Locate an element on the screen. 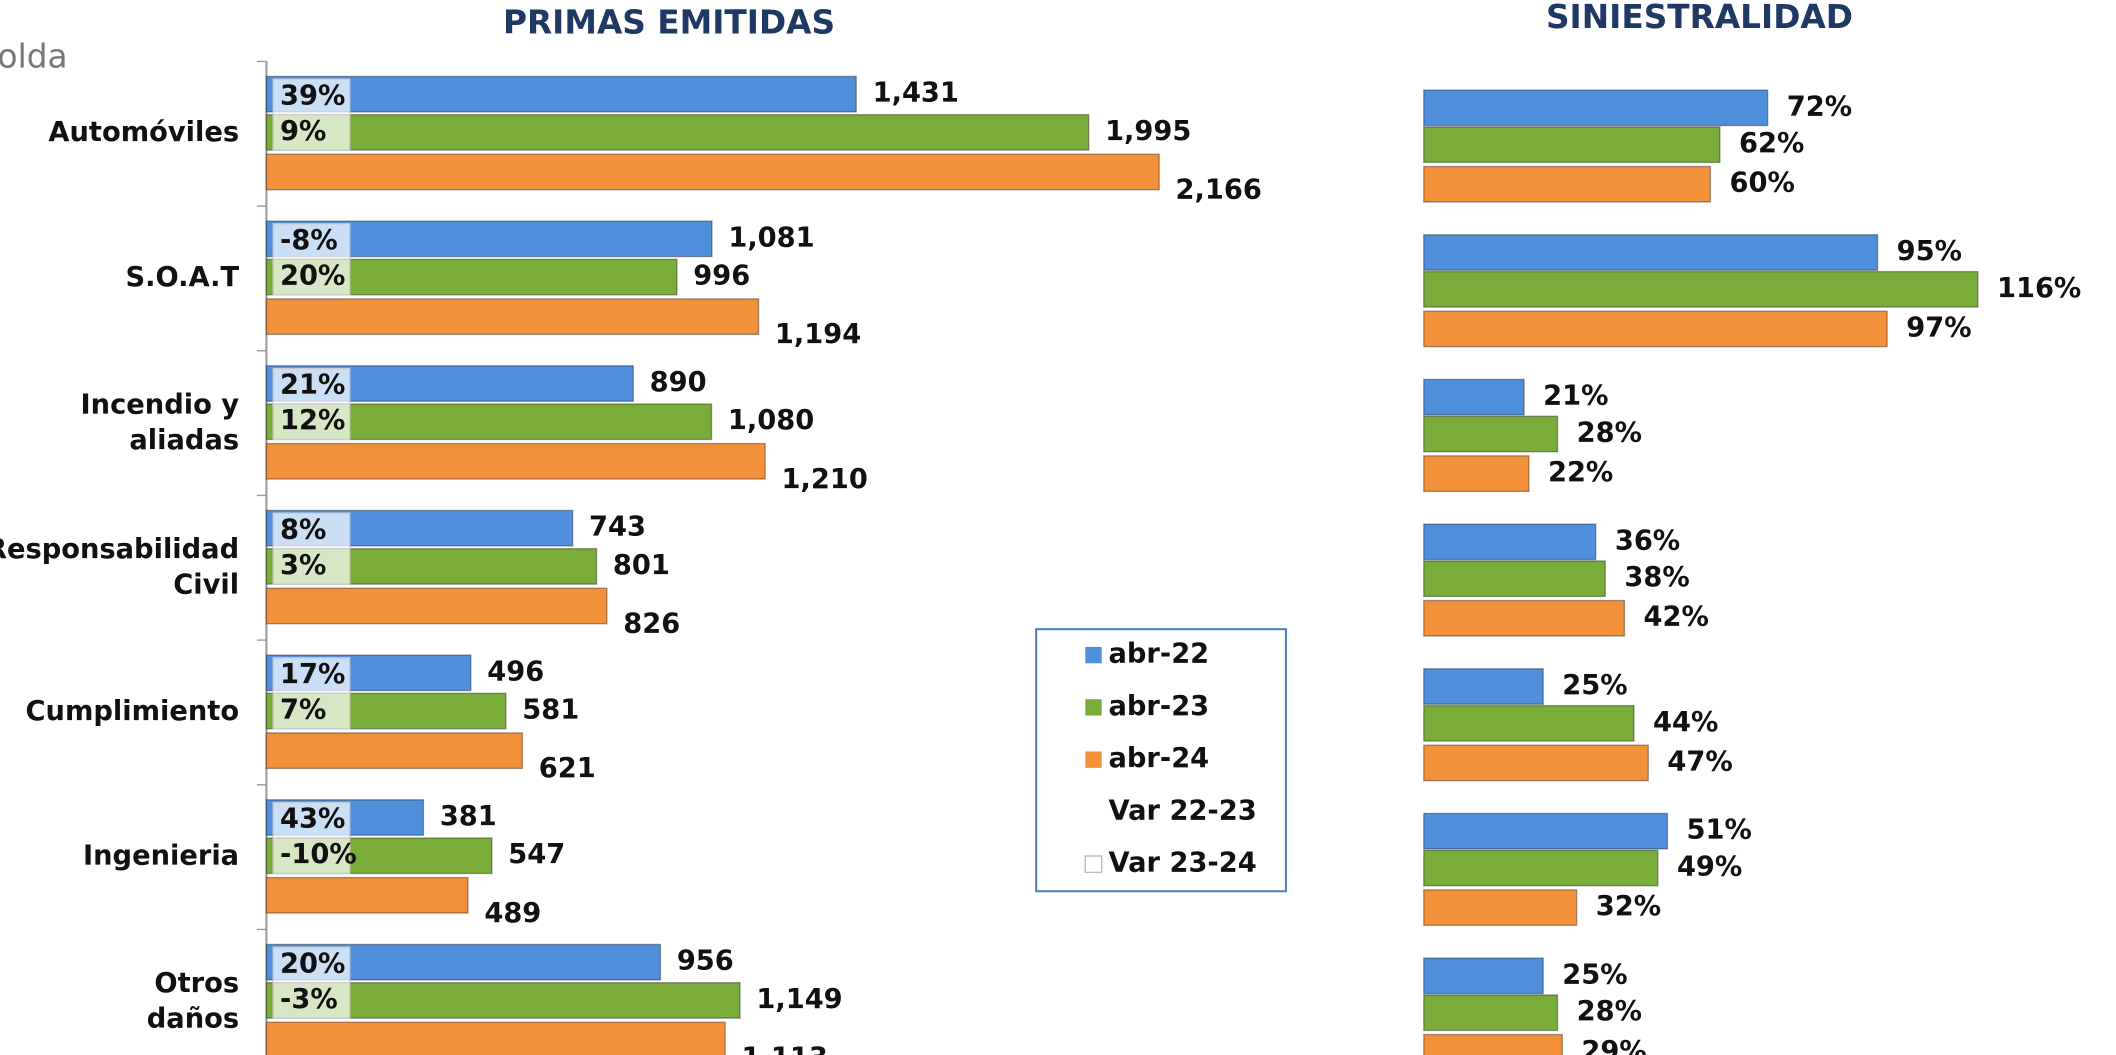  value-label: 38% is located at coordinates (1656, 577).